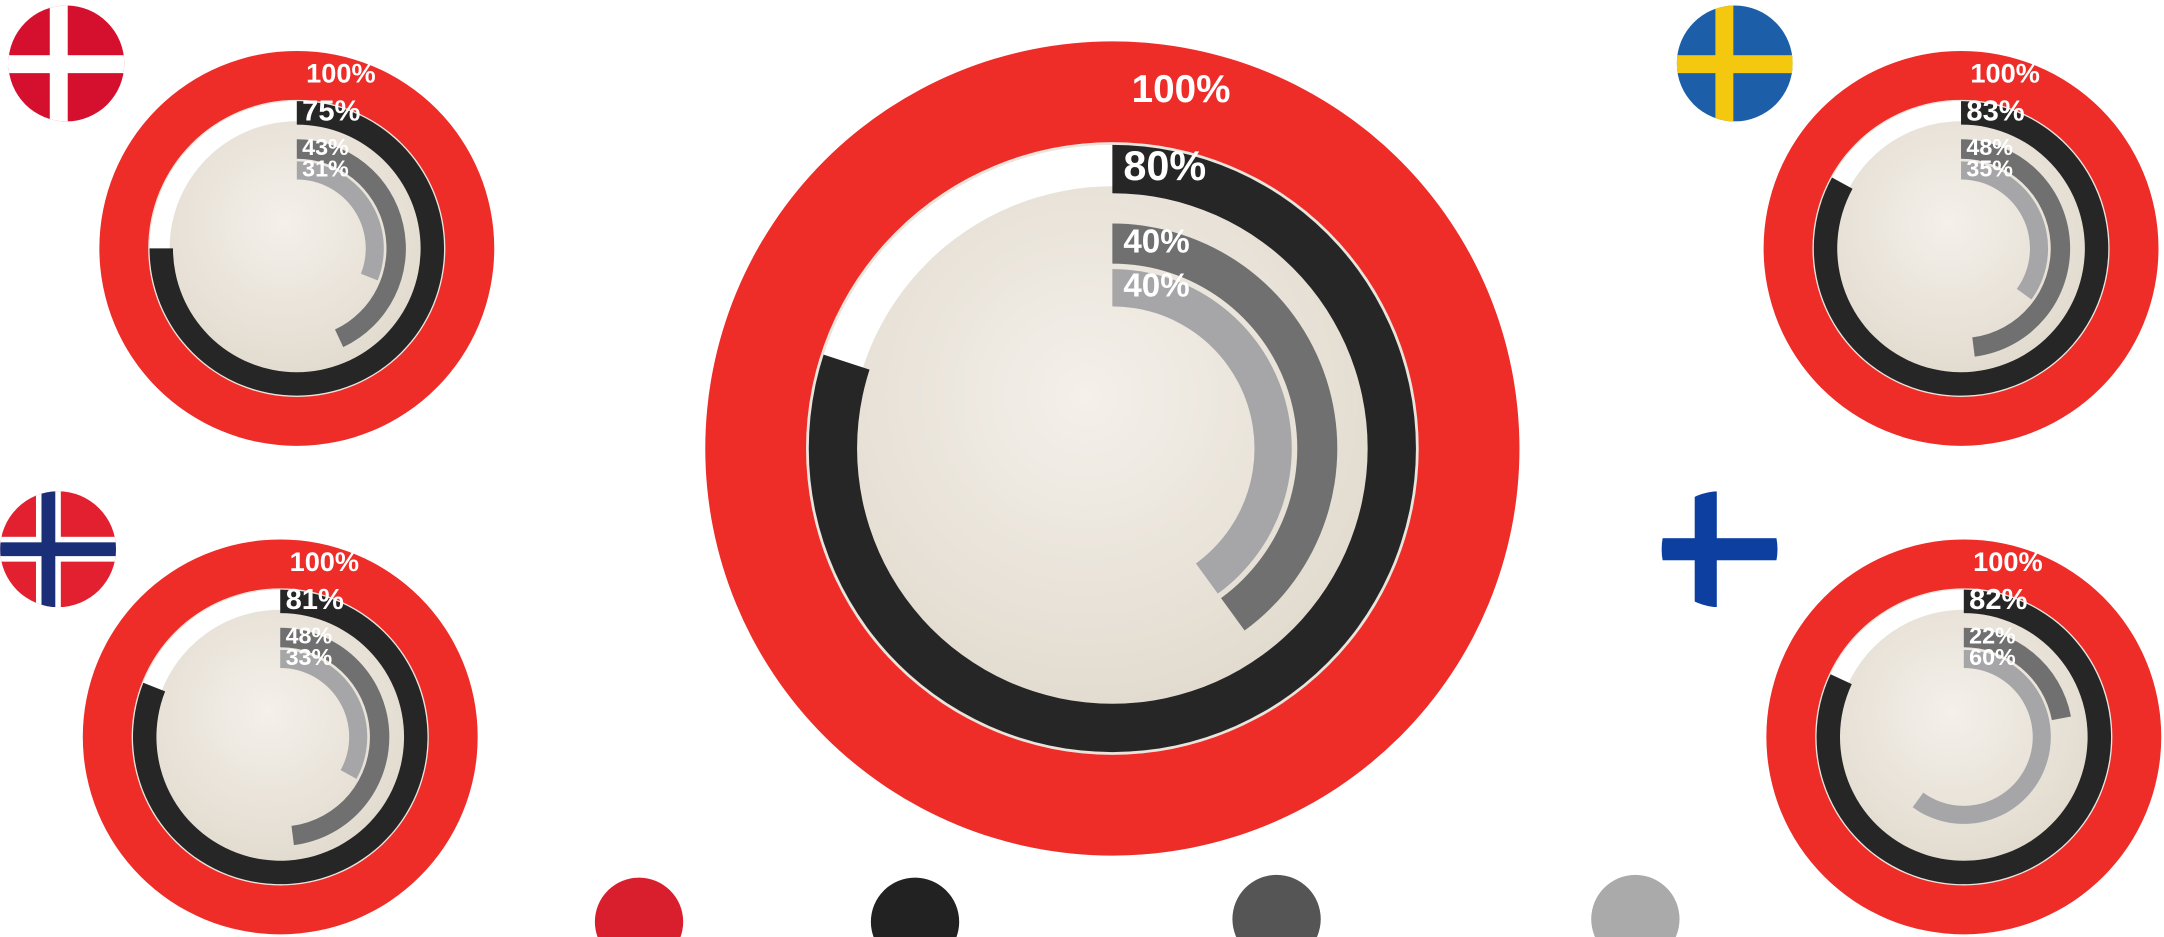 The width and height of the screenshot is (2164, 937). What do you see at coordinates (325, 147) in the screenshot?
I see `value-label: 43%` at bounding box center [325, 147].